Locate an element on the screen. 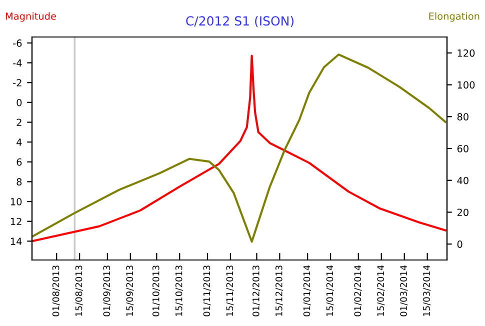 This screenshot has height=326, width=485. y-tick-label: 0 is located at coordinates (19, 102).